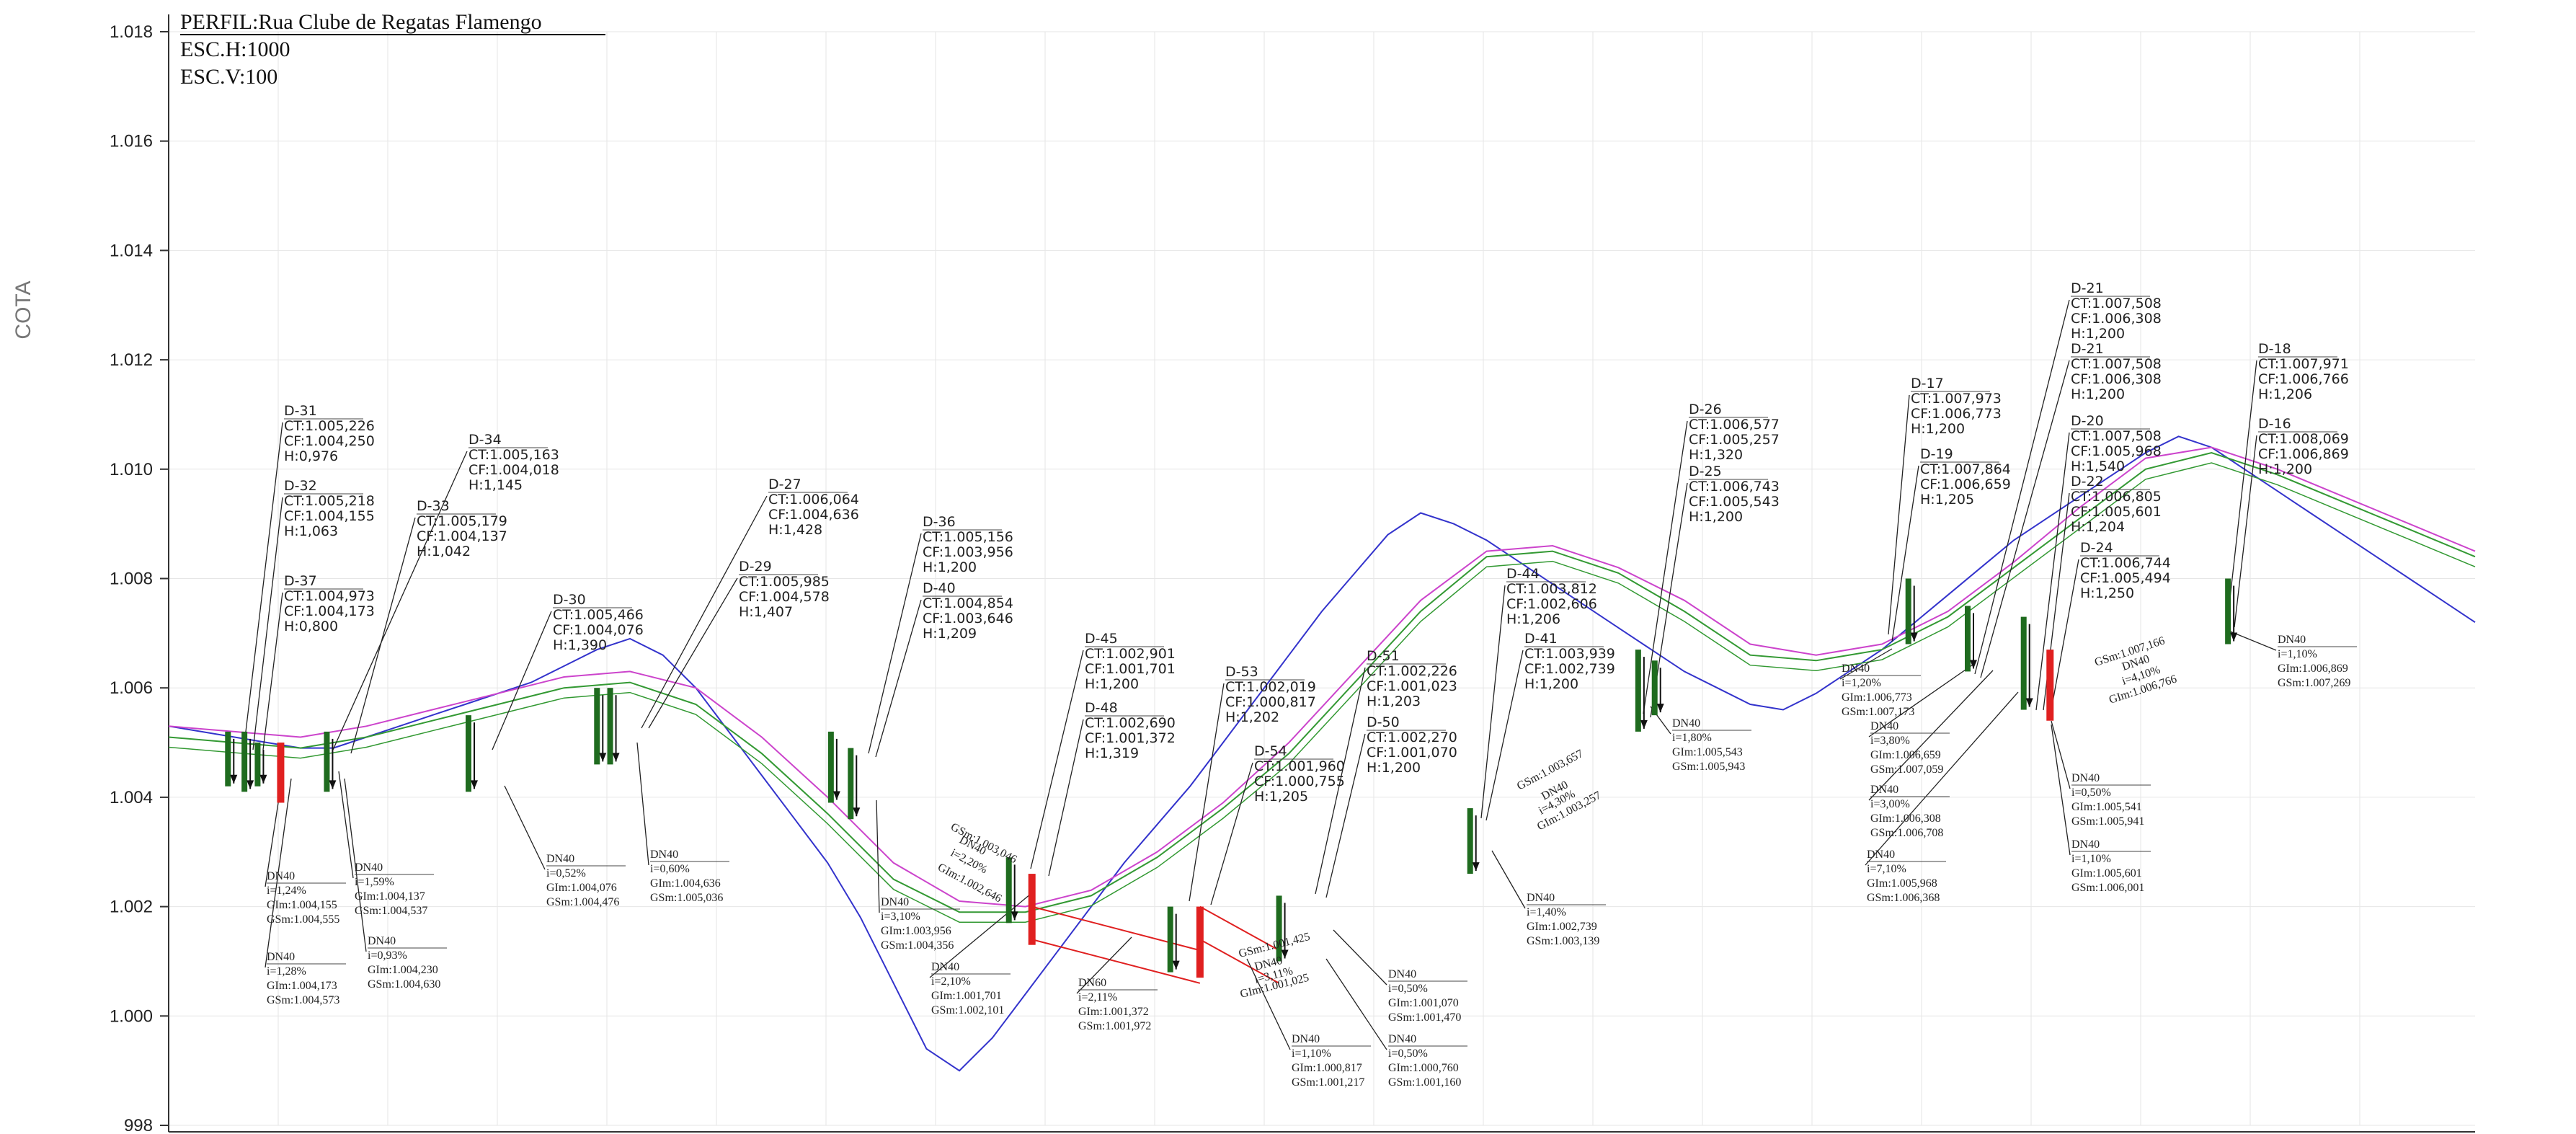  Describe the element at coordinates (1966, 484) in the screenshot. I see `manhole-label-line: CF:1.006,659` at that location.